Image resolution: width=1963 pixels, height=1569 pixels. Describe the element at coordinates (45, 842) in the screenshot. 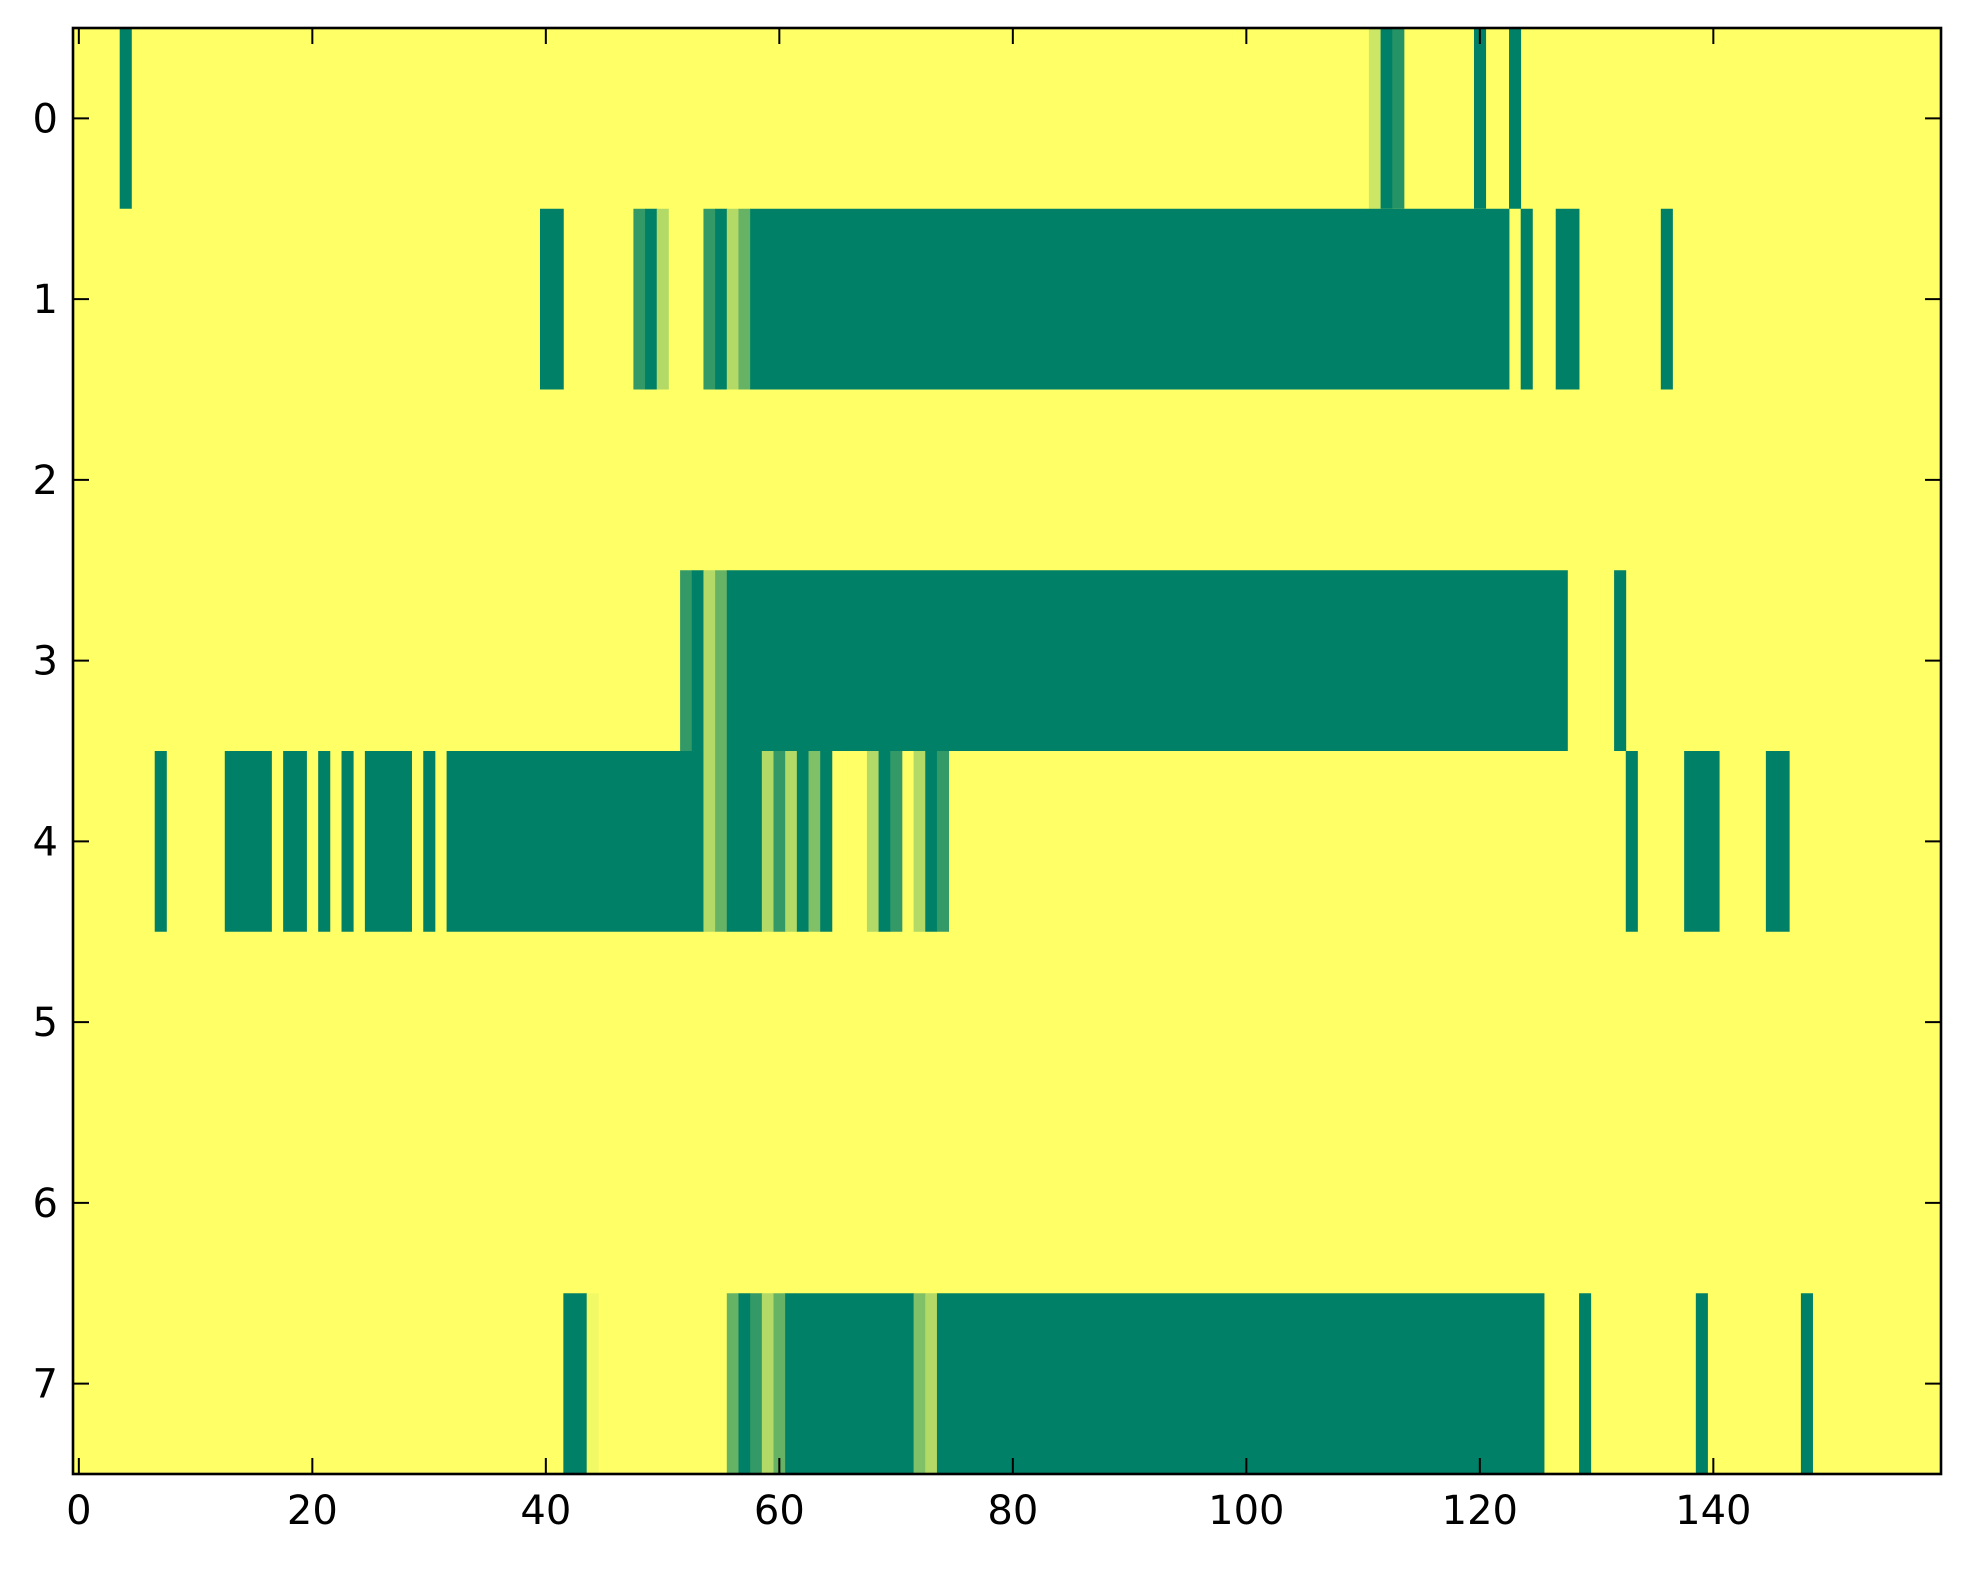

I see `y-tick-label: 4` at that location.